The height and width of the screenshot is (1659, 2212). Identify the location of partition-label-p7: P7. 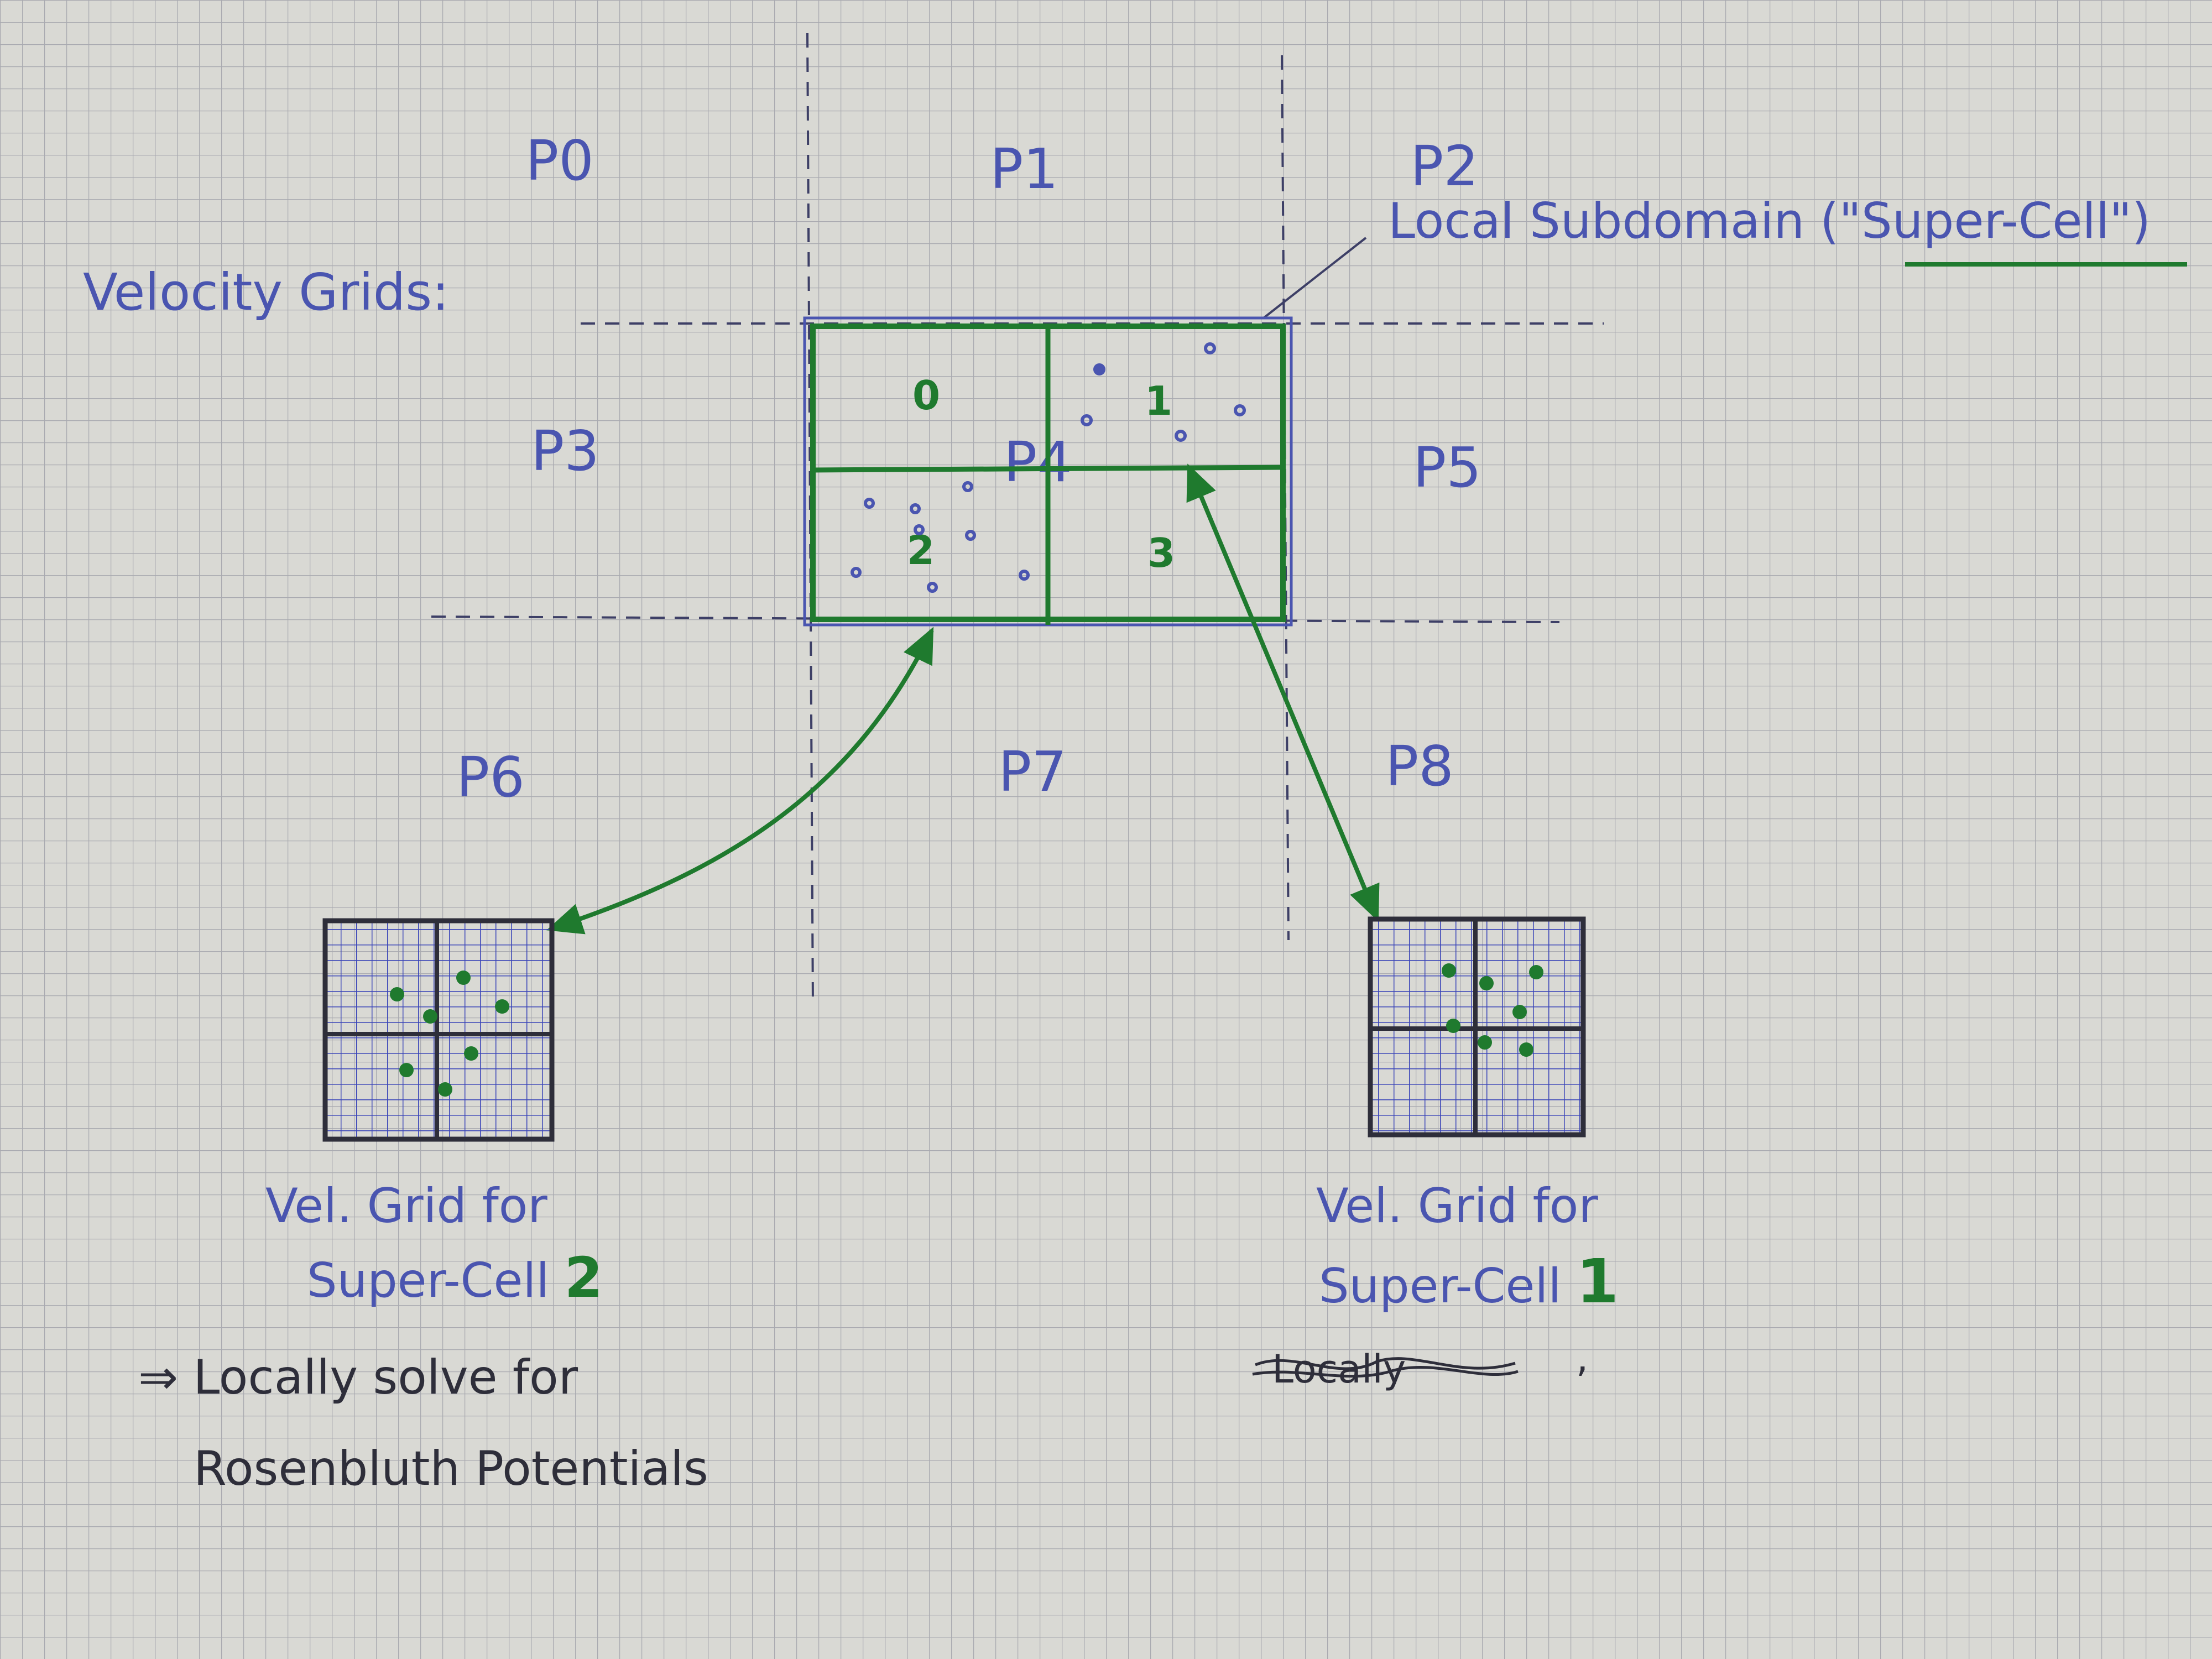
(1033, 772).